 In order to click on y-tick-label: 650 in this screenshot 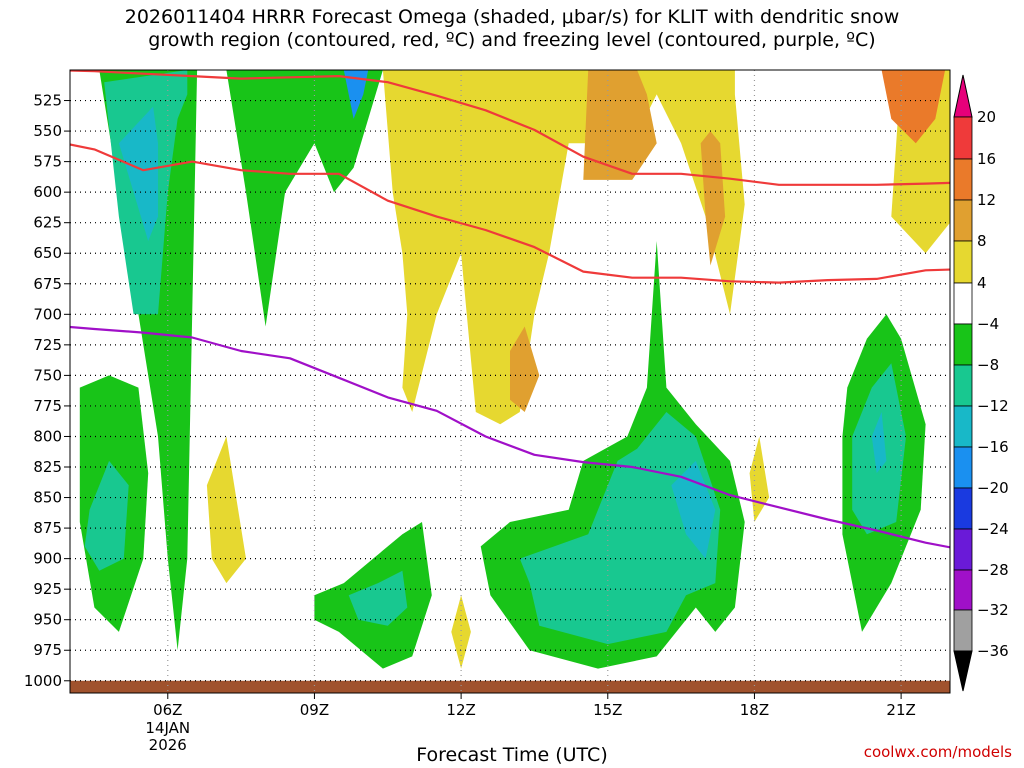, I will do `click(47, 253)`.